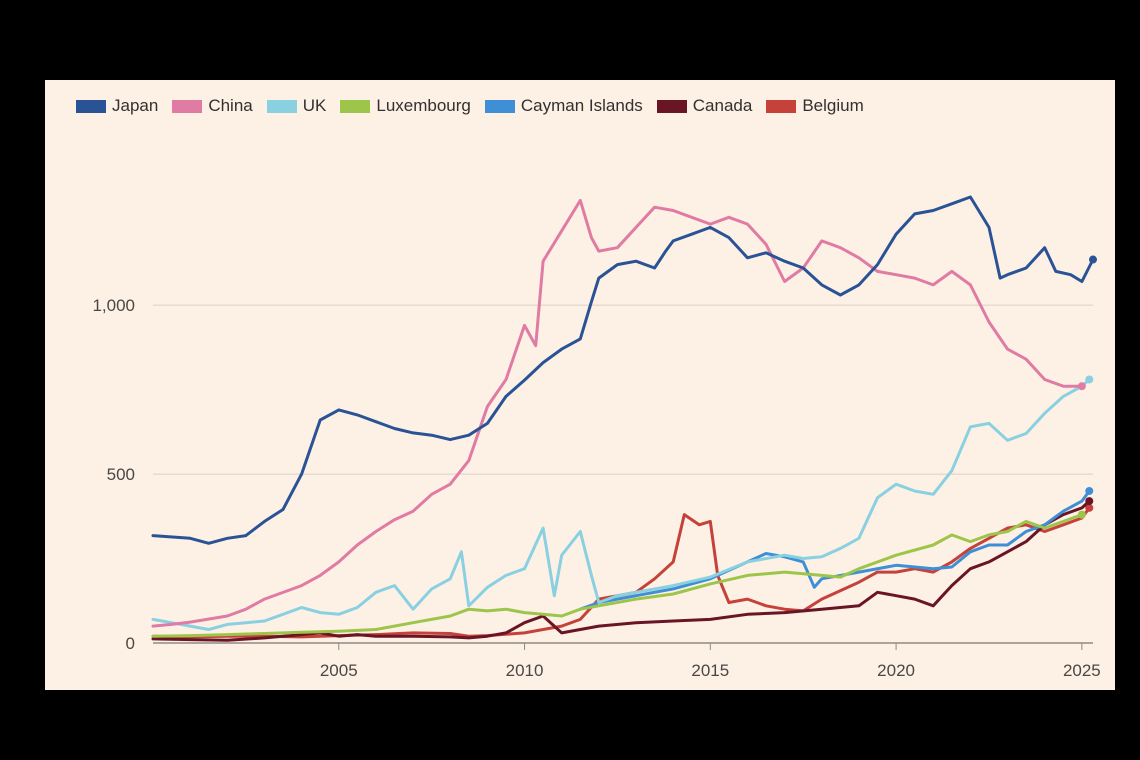 Image resolution: width=1140 pixels, height=760 pixels. What do you see at coordinates (1082, 670) in the screenshot?
I see `x-tick-label: 2025` at bounding box center [1082, 670].